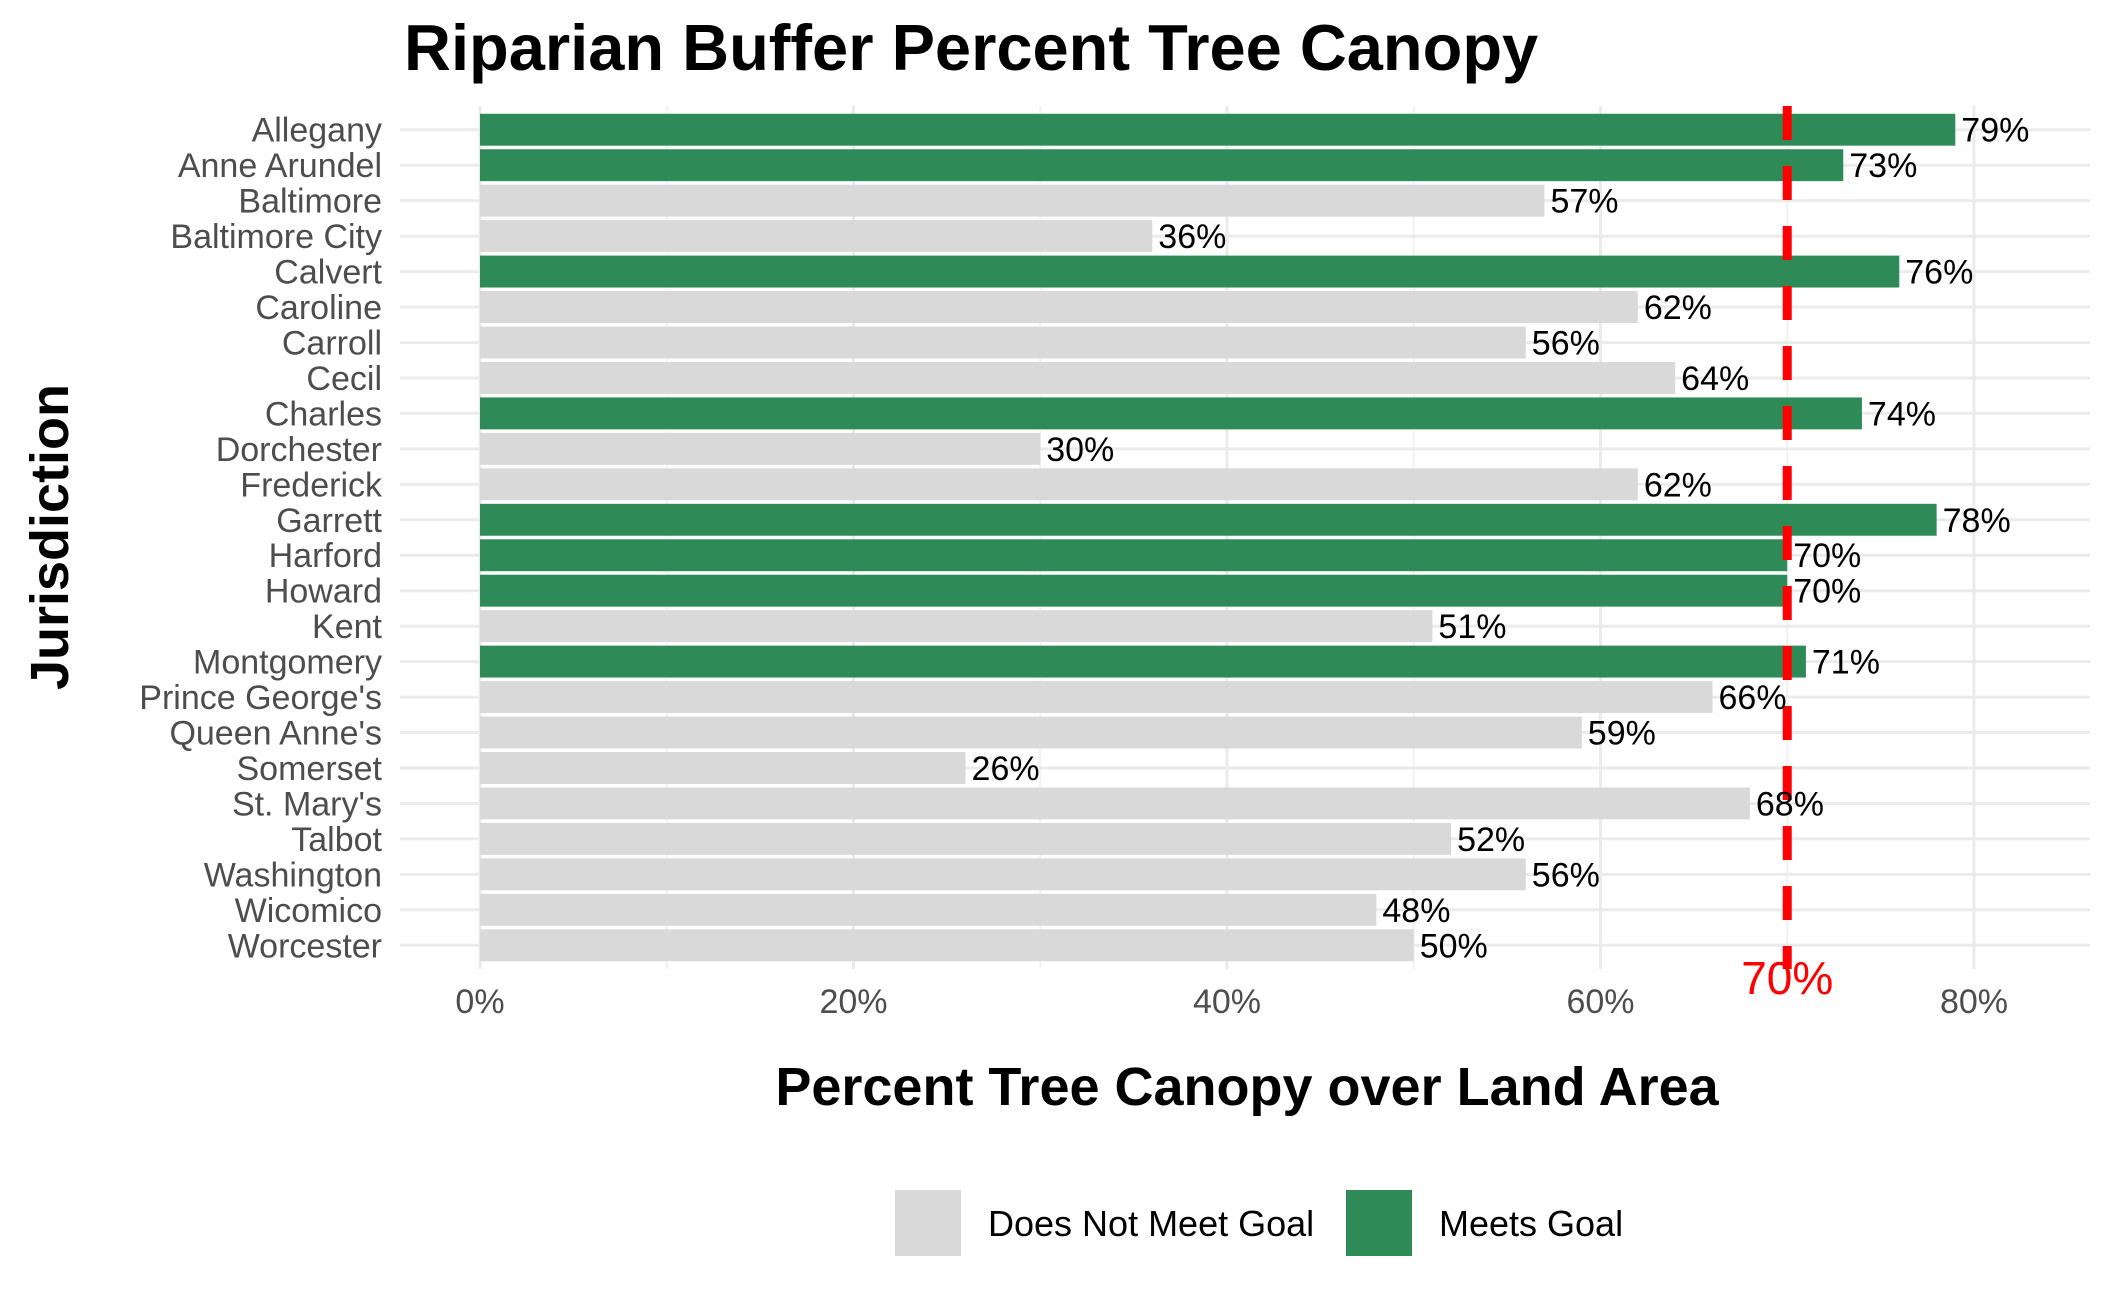  I want to click on bar-value-label-talbot: 52%, so click(1491, 840).